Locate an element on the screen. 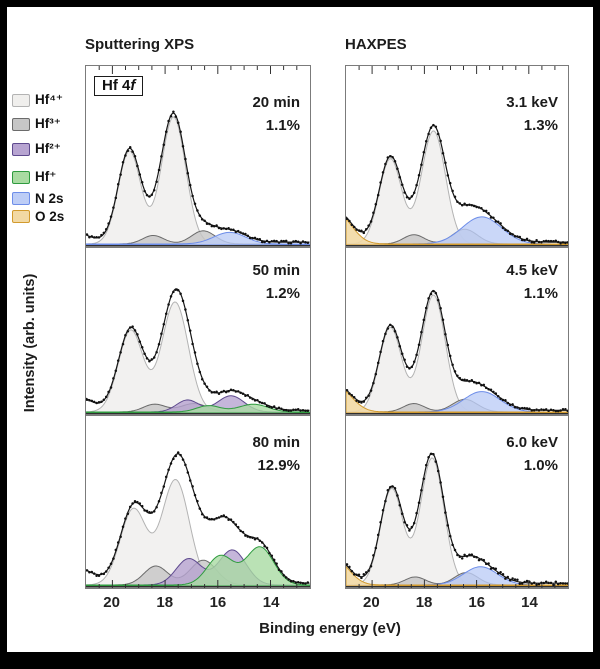 Image resolution: width=600 pixels, height=669 pixels. panel-annotation: 80 min 12.9% is located at coordinates (276, 454).